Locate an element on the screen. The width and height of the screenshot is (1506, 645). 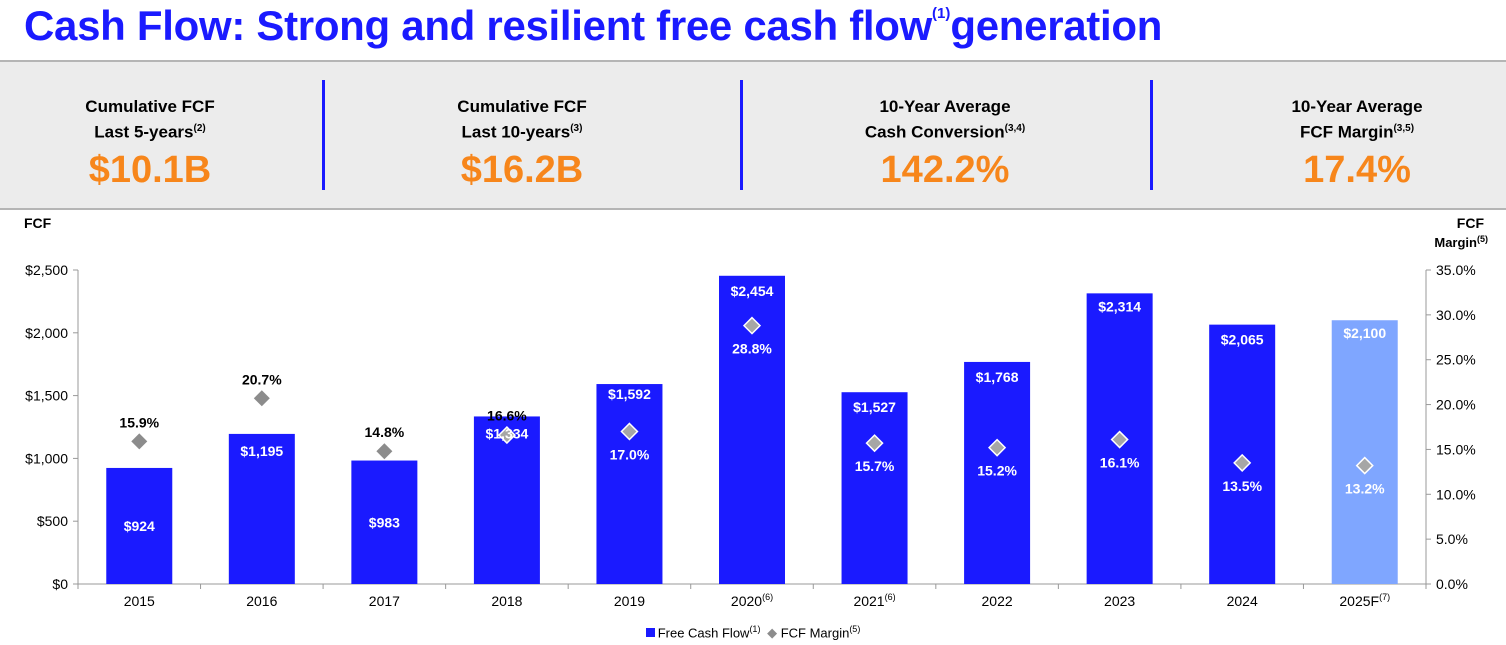
legend-diamond-icon: ◆ is located at coordinates (772, 633).